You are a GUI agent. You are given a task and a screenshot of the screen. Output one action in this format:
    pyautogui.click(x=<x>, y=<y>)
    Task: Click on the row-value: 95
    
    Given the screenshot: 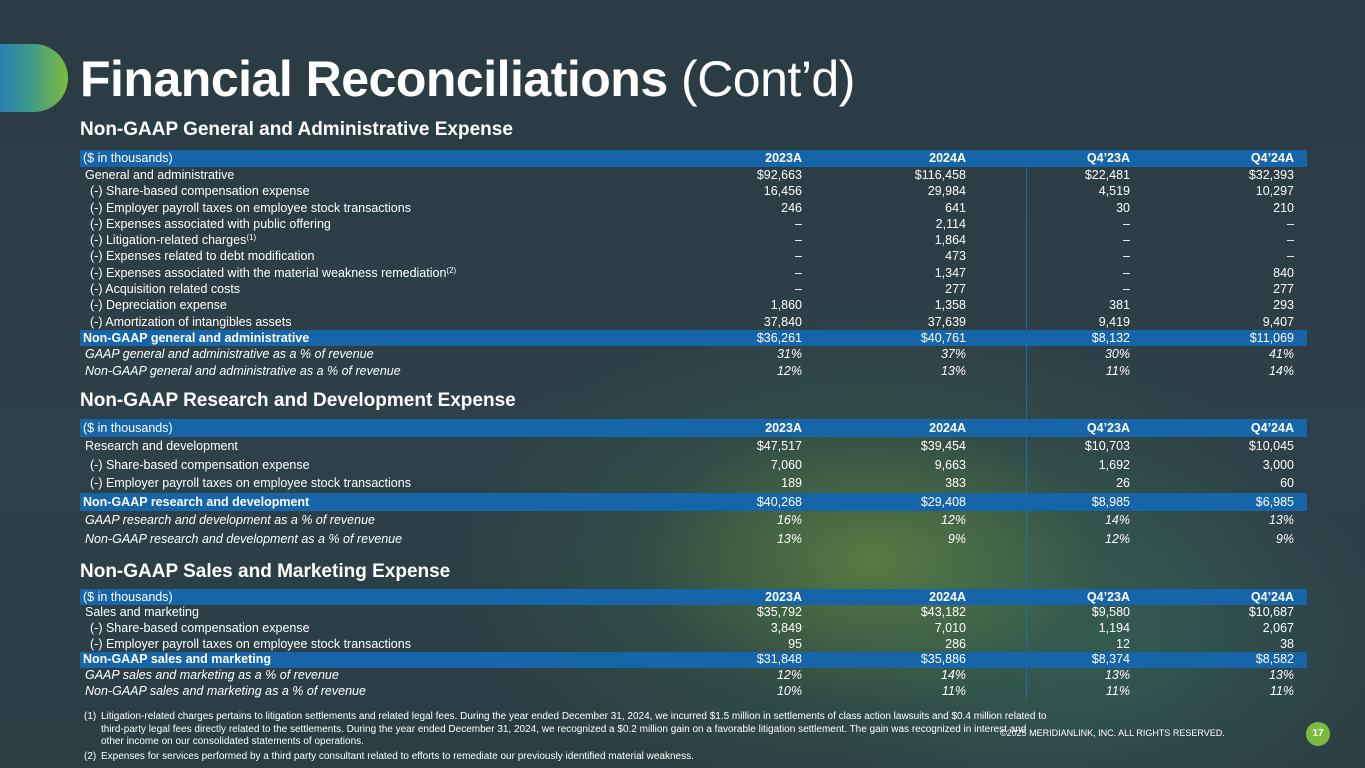 What is the action you would take?
    pyautogui.click(x=795, y=643)
    